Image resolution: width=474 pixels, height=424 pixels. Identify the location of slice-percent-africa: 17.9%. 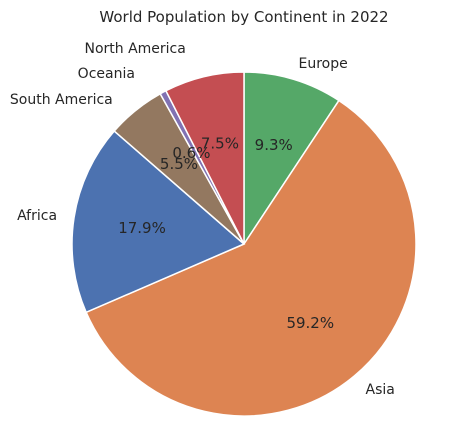
(142, 228).